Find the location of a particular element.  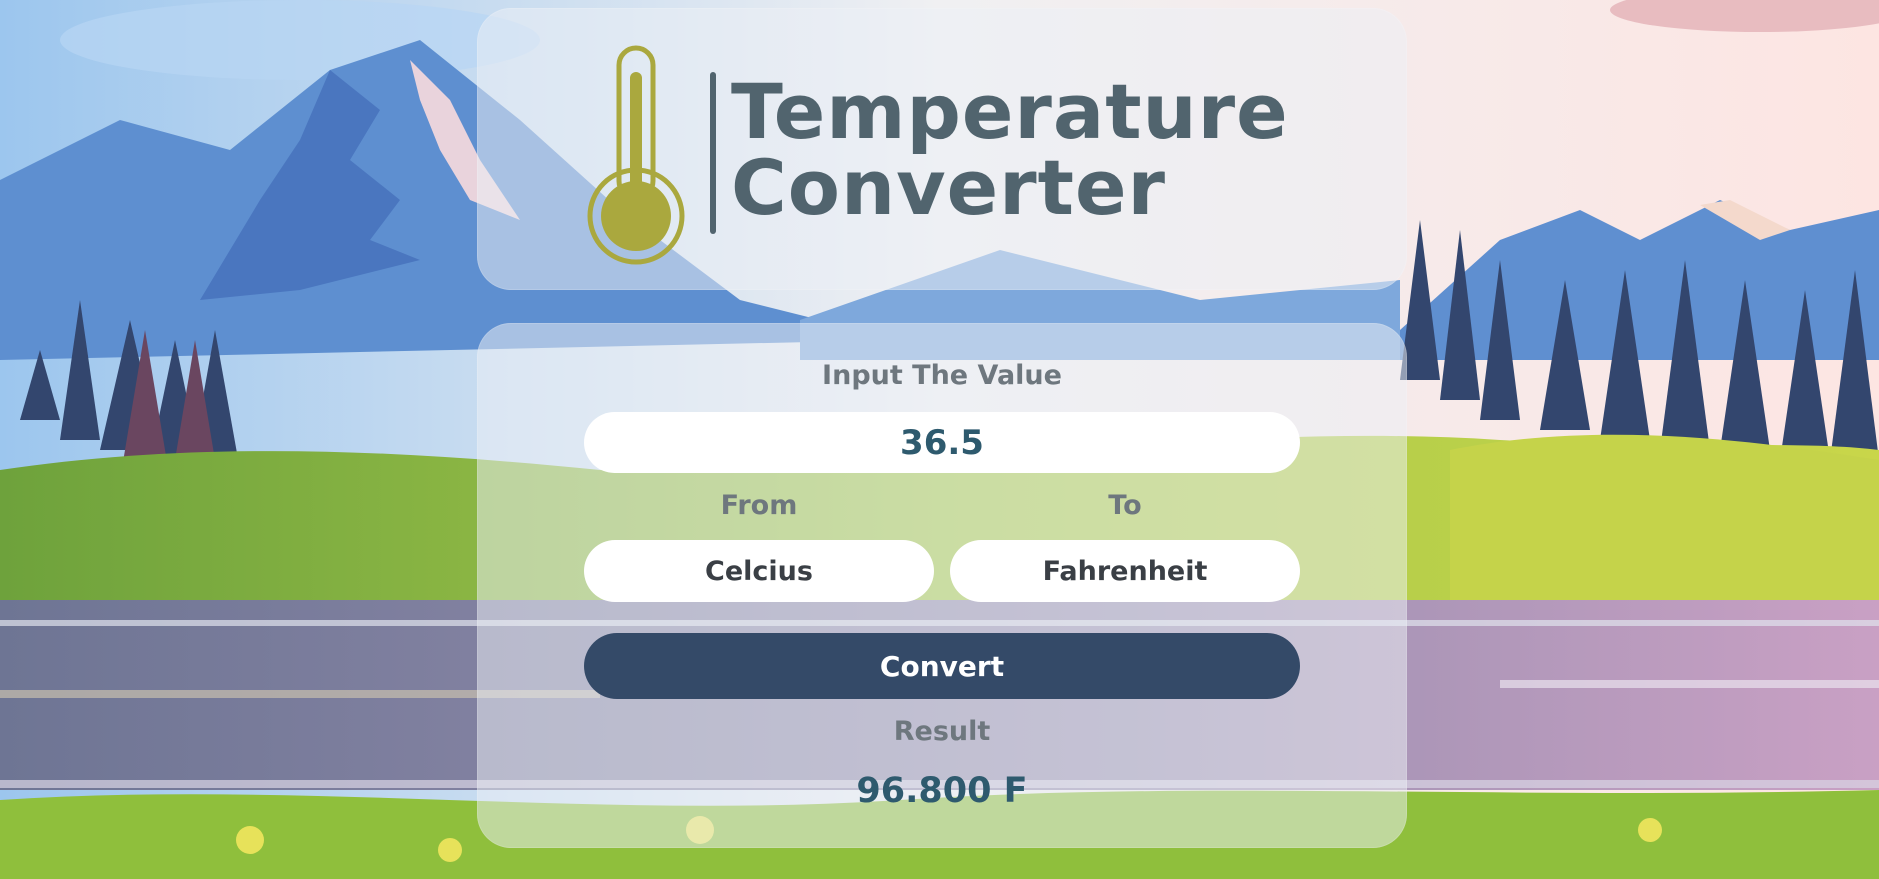

to-unit-value: Fahrenheit is located at coordinates (1125, 571).